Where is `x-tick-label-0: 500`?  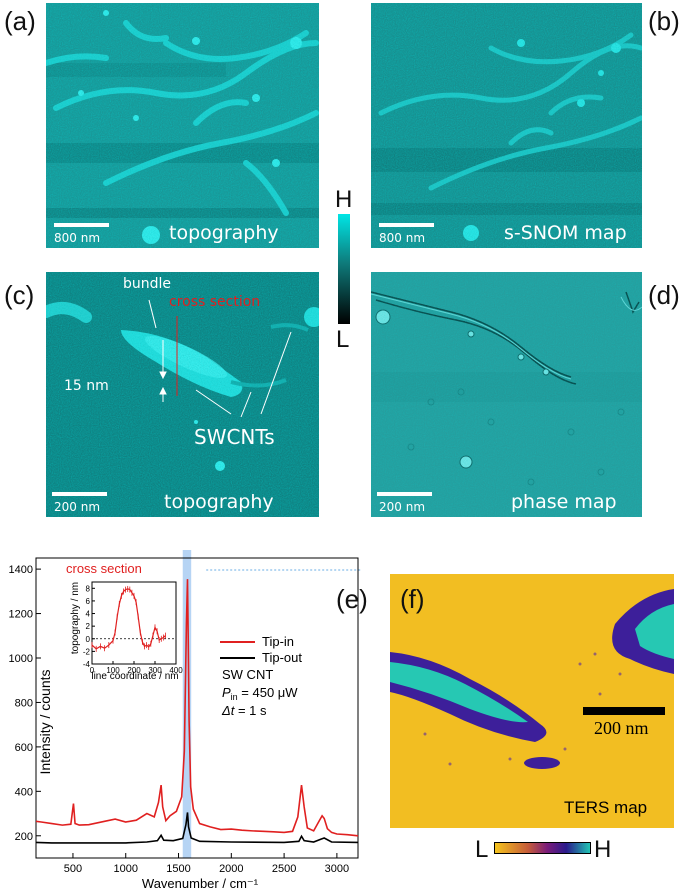 x-tick-label-0: 500 is located at coordinates (73, 869).